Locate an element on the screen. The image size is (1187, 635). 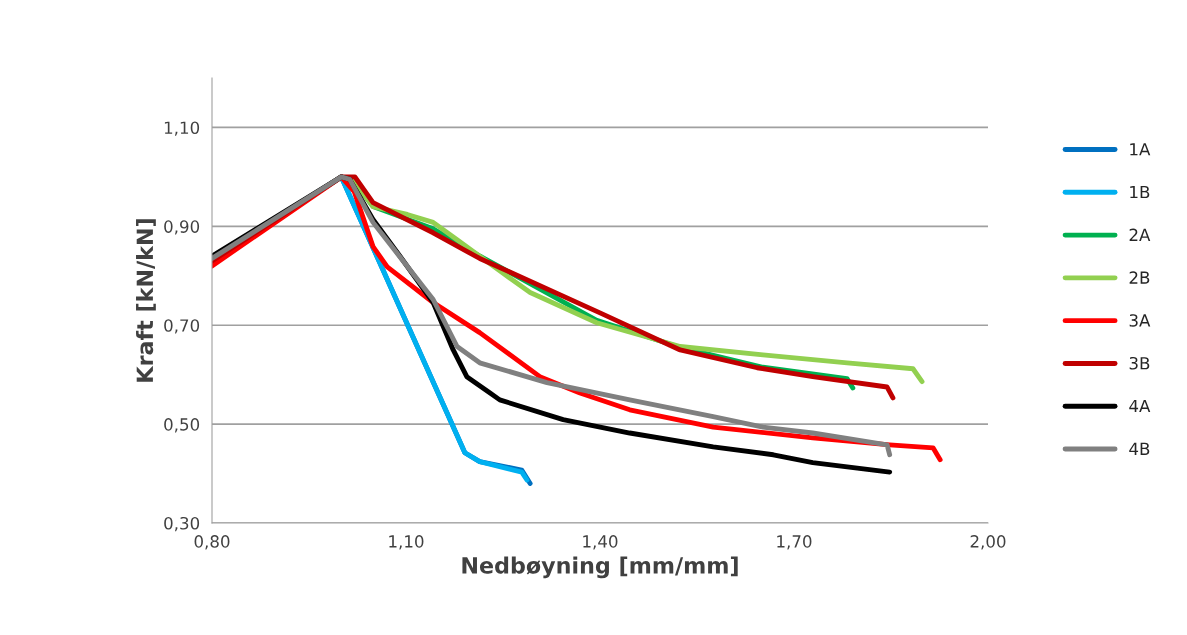
y-tick-label: 1,10 is located at coordinates (182, 128).